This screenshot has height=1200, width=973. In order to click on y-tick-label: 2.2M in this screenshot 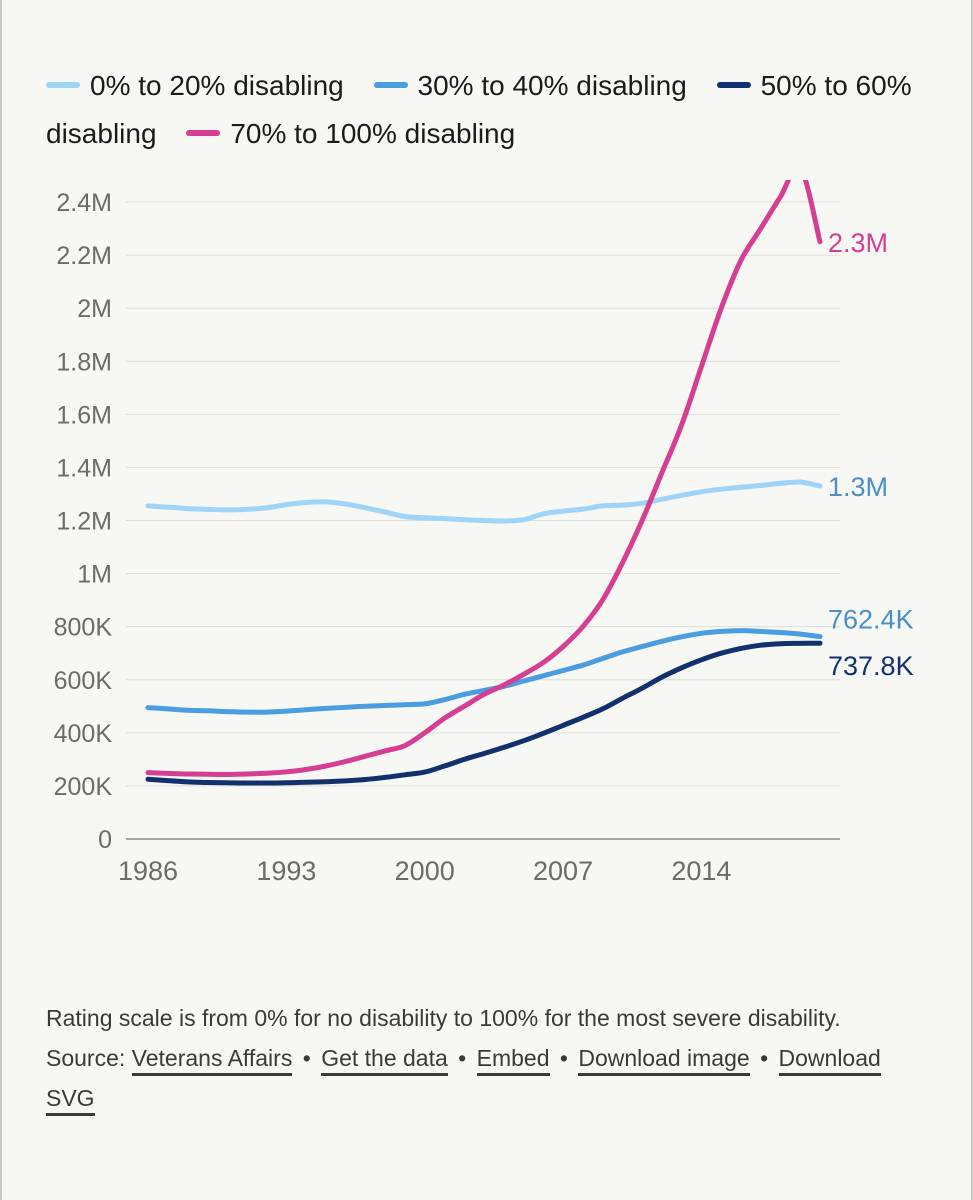, I will do `click(84, 256)`.